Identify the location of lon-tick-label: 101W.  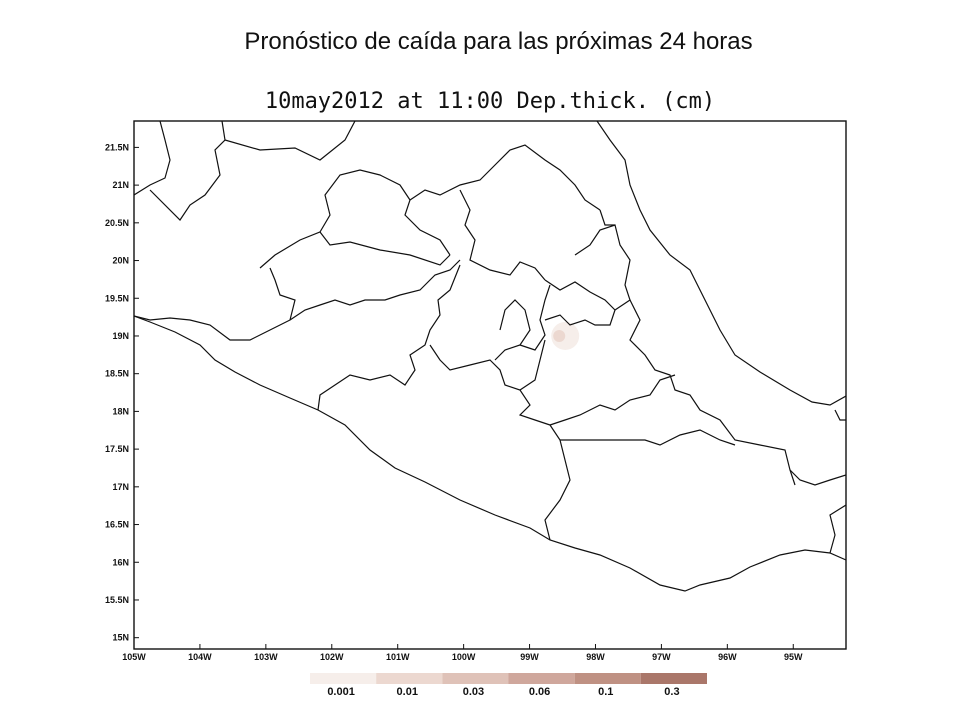
(398, 657).